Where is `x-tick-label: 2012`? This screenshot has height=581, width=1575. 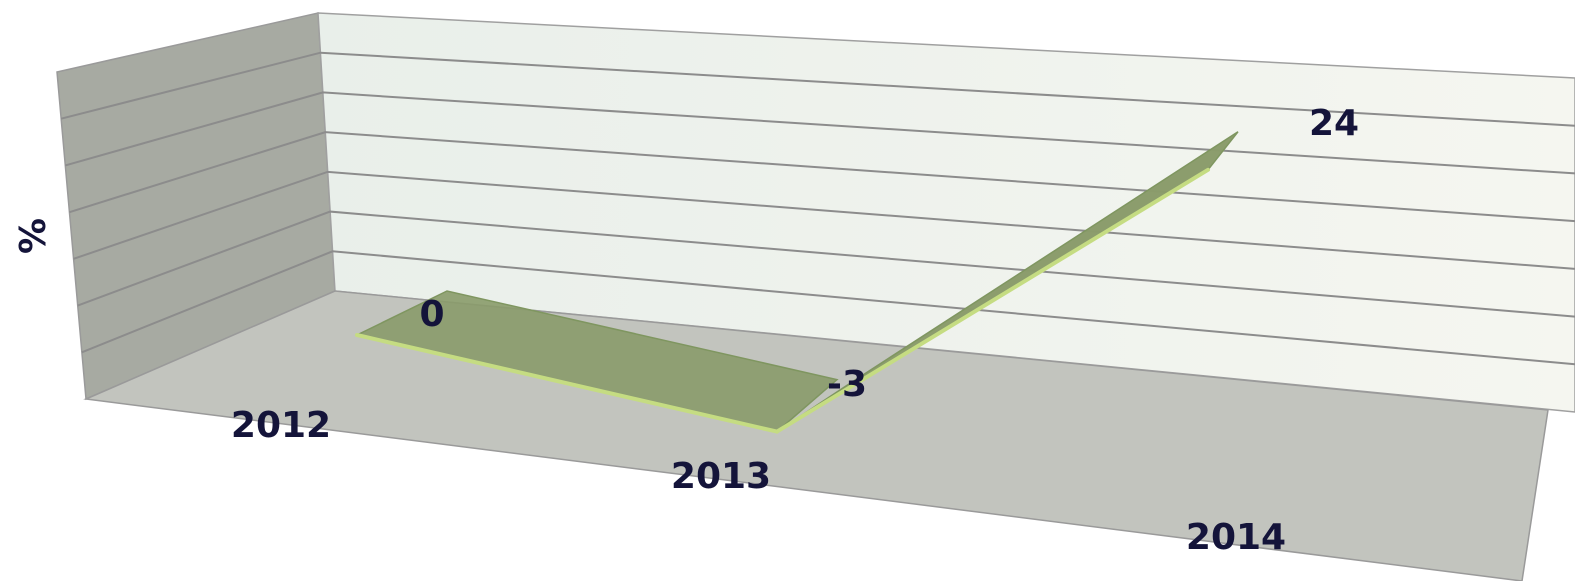 x-tick-label: 2012 is located at coordinates (281, 425).